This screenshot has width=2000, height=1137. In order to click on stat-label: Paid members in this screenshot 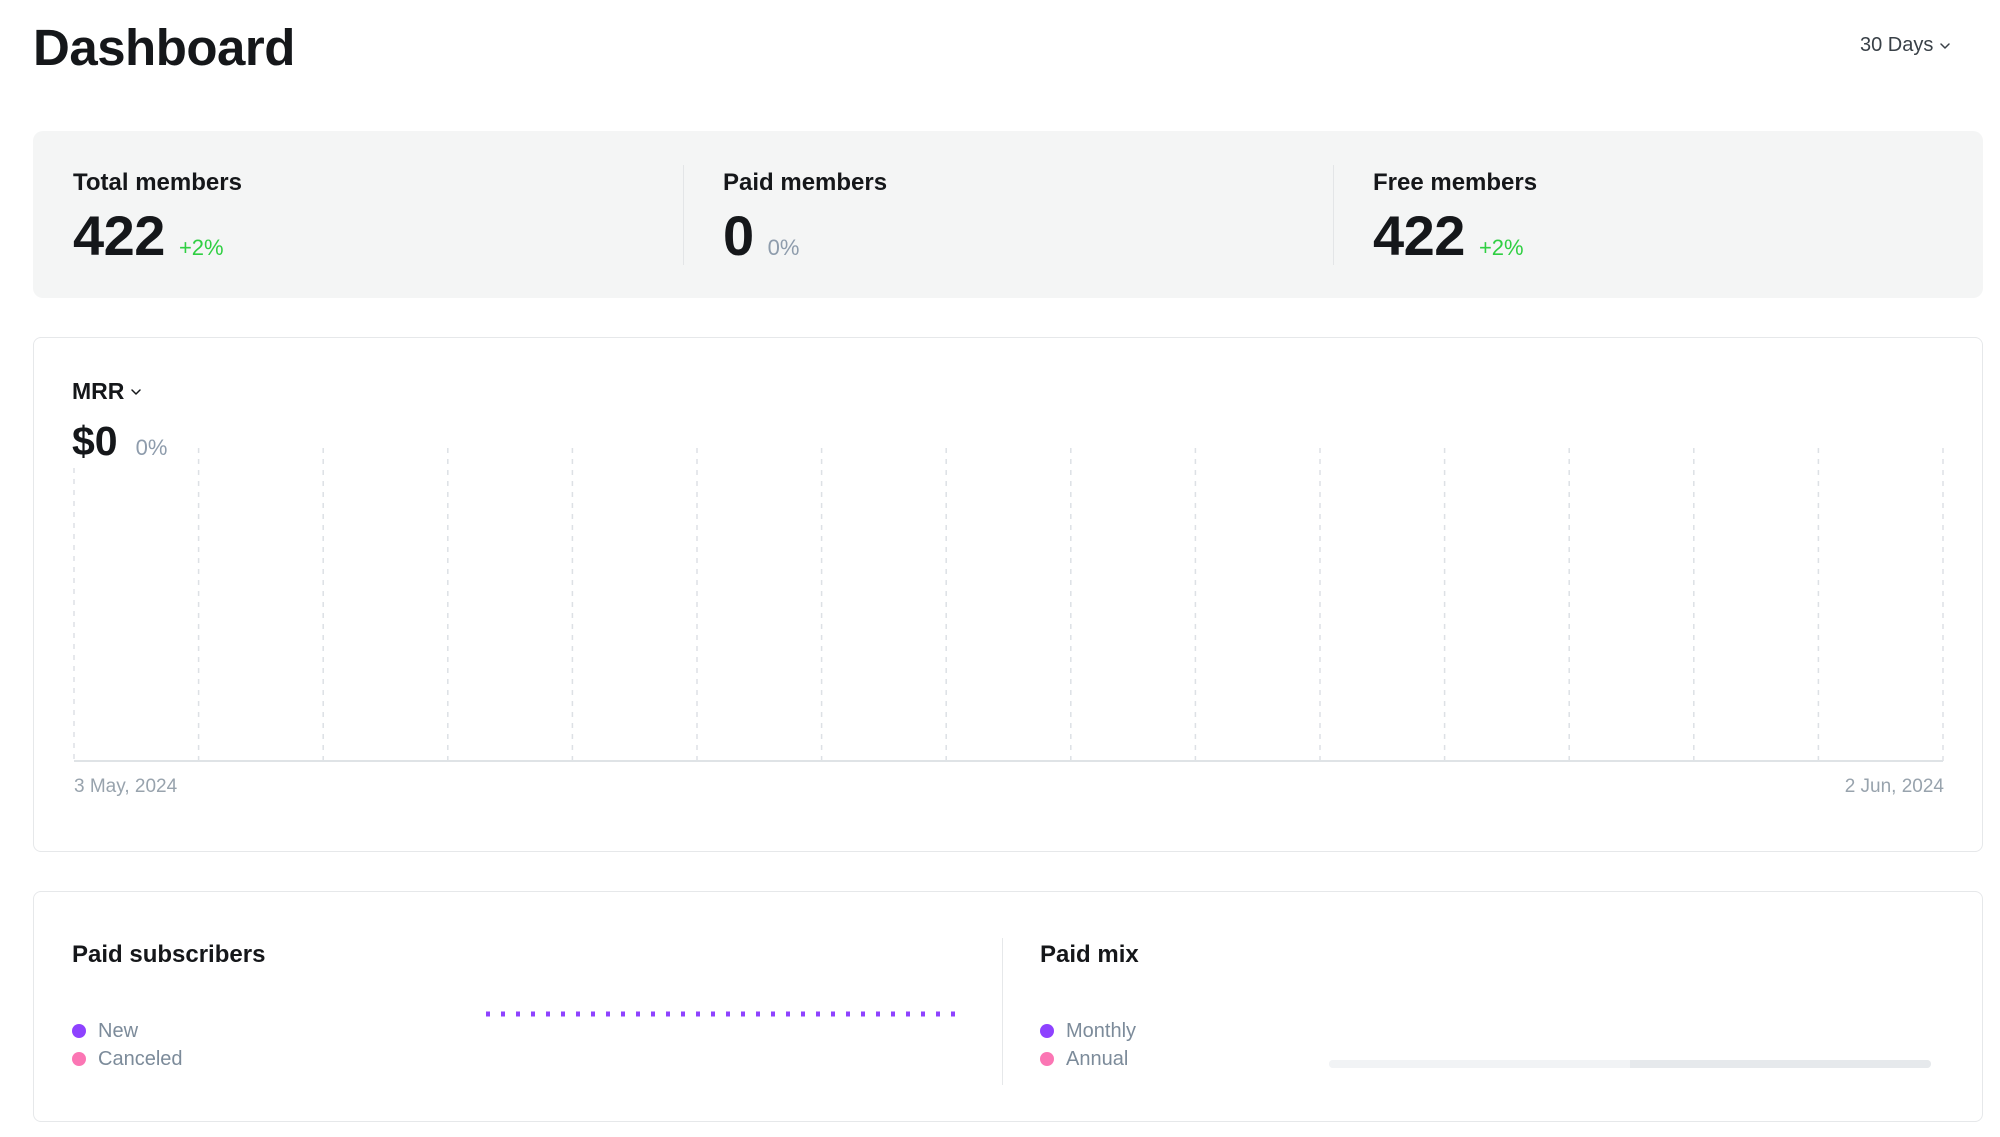, I will do `click(805, 182)`.